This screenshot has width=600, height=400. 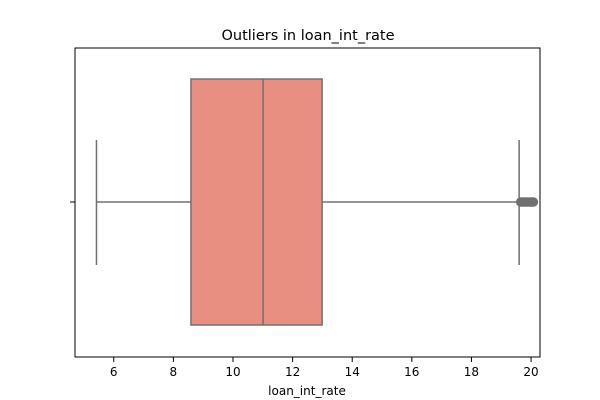 What do you see at coordinates (307, 36) in the screenshot?
I see `chart-title: Outliers in loan_int_rate` at bounding box center [307, 36].